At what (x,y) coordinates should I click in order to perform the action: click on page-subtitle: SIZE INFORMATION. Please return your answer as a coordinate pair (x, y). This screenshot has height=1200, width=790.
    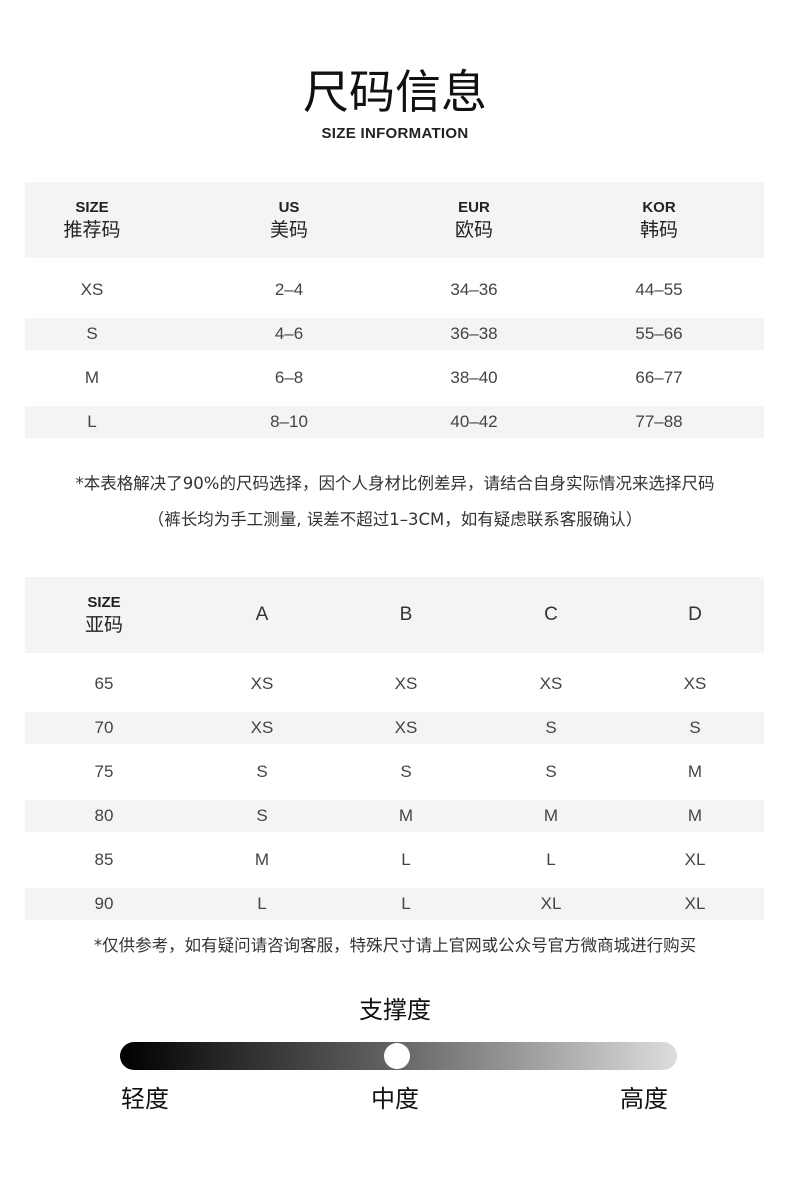
    Looking at the image, I should click on (395, 133).